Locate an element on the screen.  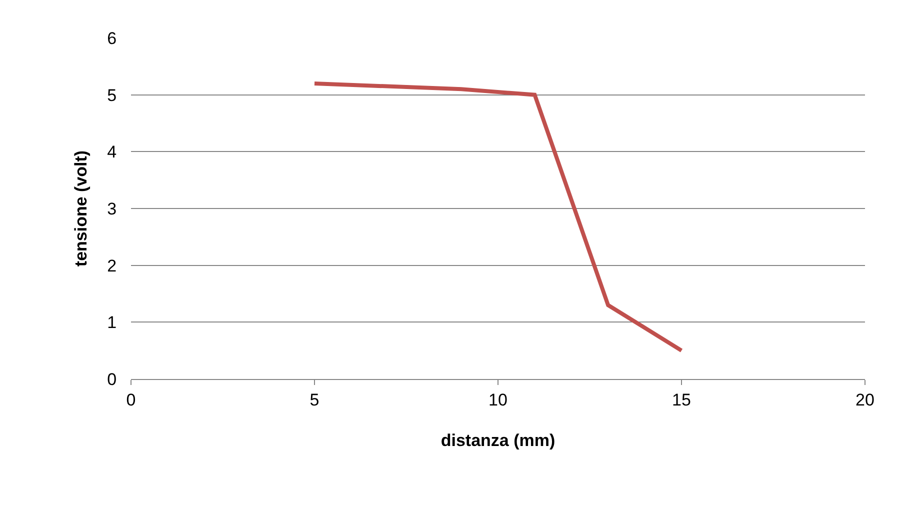
x-tick-label: 10 is located at coordinates (498, 400).